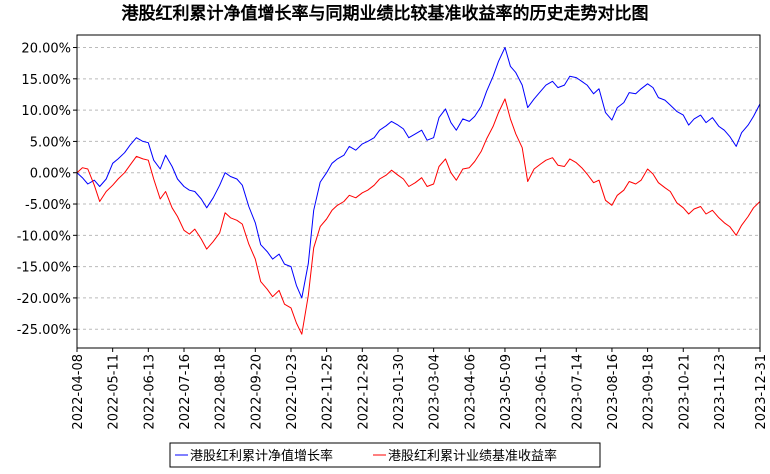 The width and height of the screenshot is (770, 474). Describe the element at coordinates (577, 392) in the screenshot. I see `x-tick-label: 2023-07-14` at that location.